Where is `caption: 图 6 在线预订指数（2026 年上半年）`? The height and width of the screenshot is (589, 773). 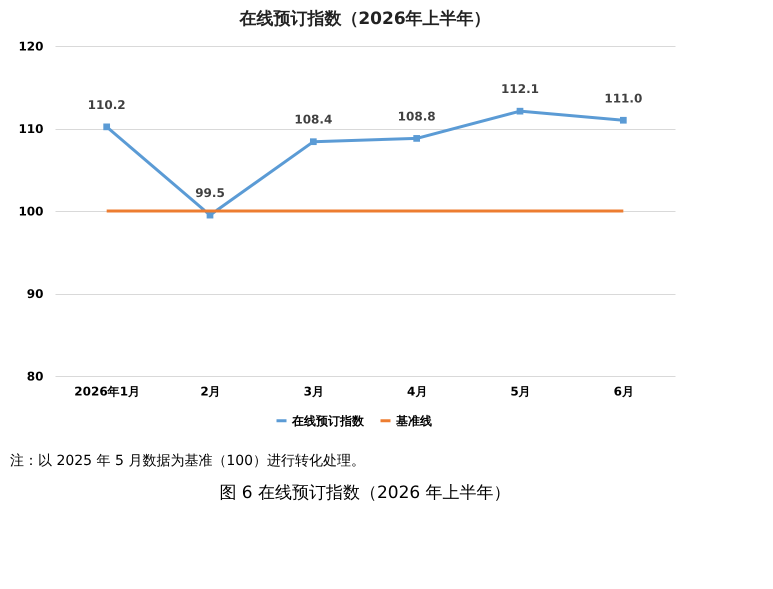 caption: 图 6 在线预订指数（2026 年上半年） is located at coordinates (365, 493).